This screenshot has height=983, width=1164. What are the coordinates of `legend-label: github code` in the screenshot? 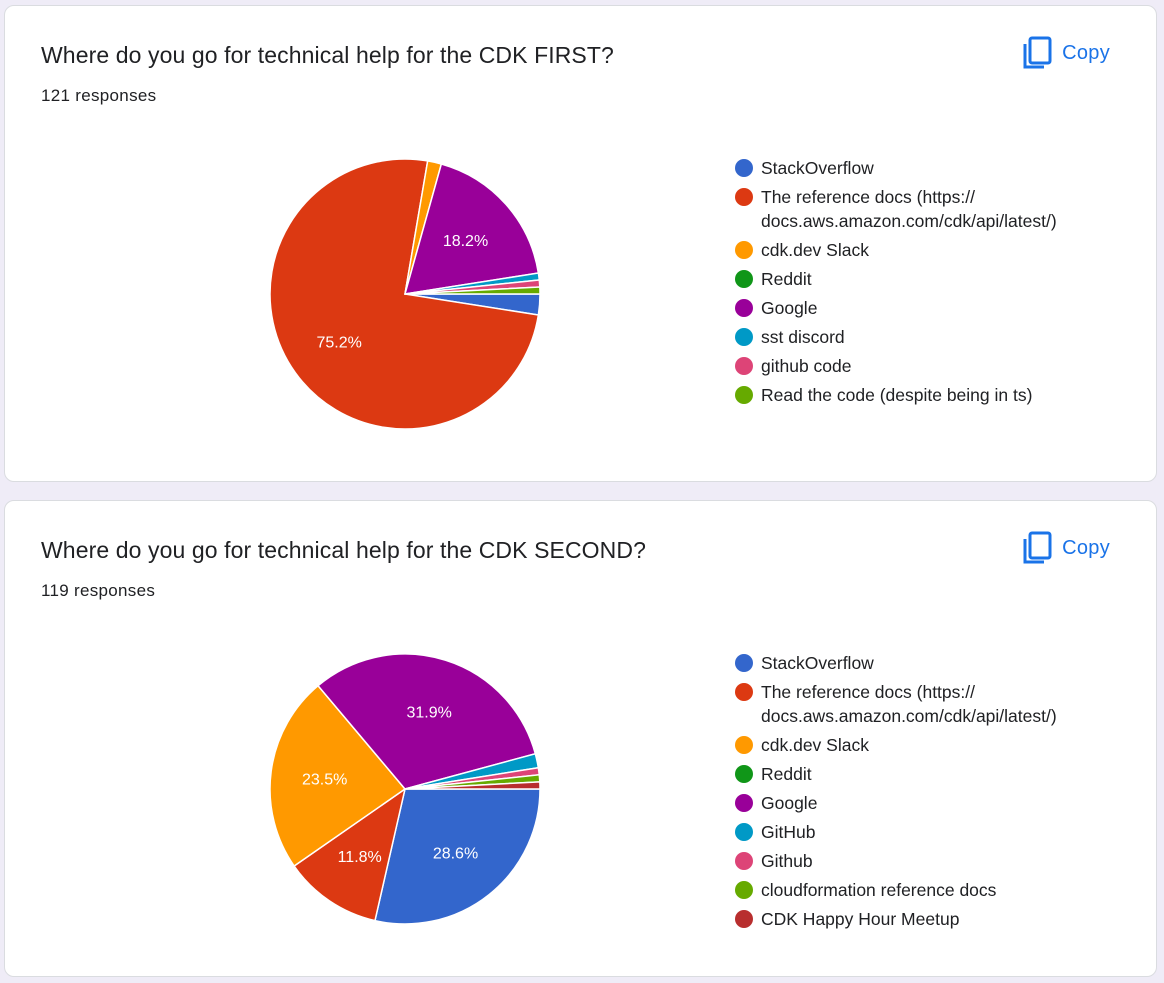 It's located at (806, 366).